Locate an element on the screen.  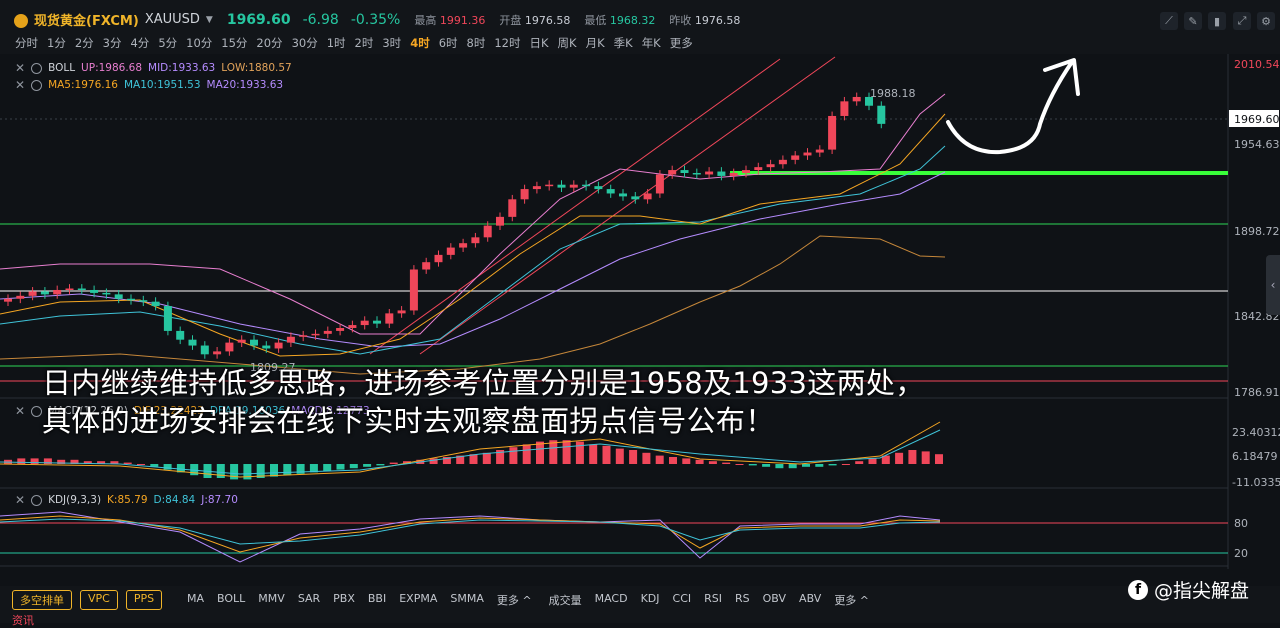
last-price: 1969.60 is located at coordinates (258, 19).